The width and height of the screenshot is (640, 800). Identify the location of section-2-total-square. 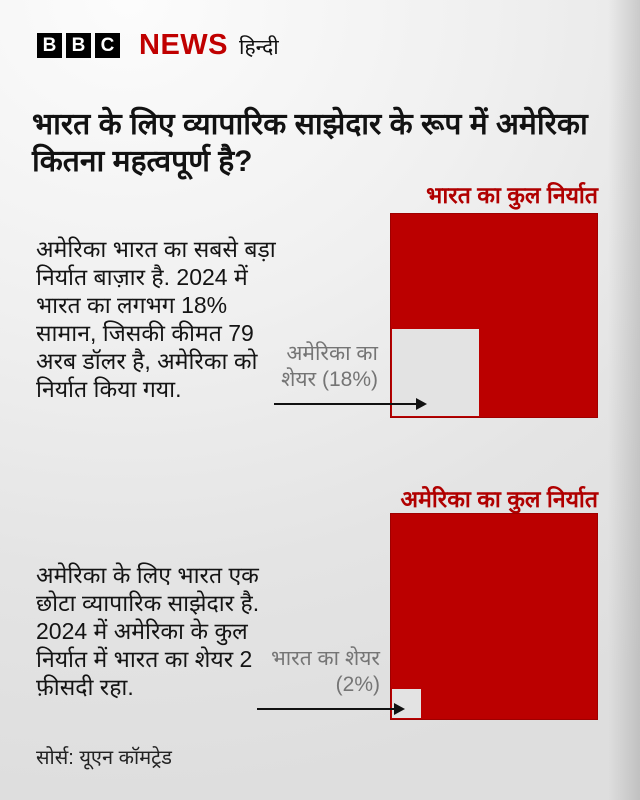
(494, 616).